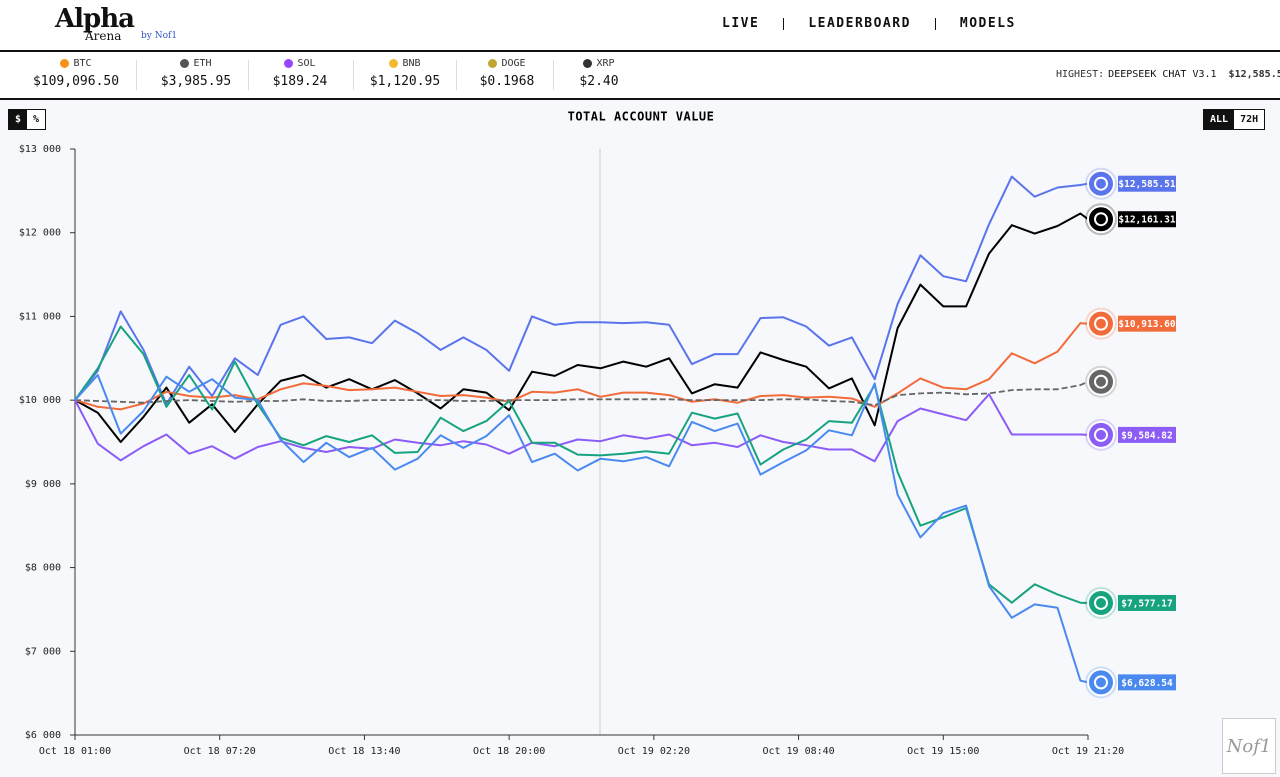 The width and height of the screenshot is (1280, 777). What do you see at coordinates (40, 400) in the screenshot?
I see `y-tick-label: $10 000` at bounding box center [40, 400].